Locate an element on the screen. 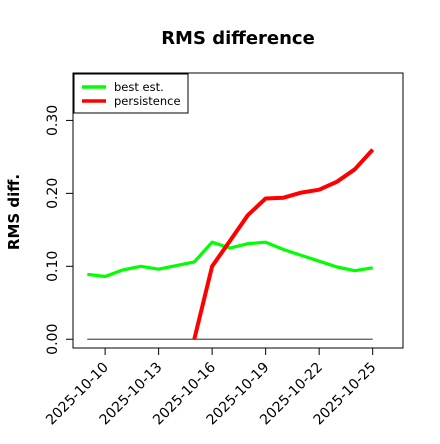 The image size is (440, 444). y-tick-label: 0.20 is located at coordinates (53, 193).